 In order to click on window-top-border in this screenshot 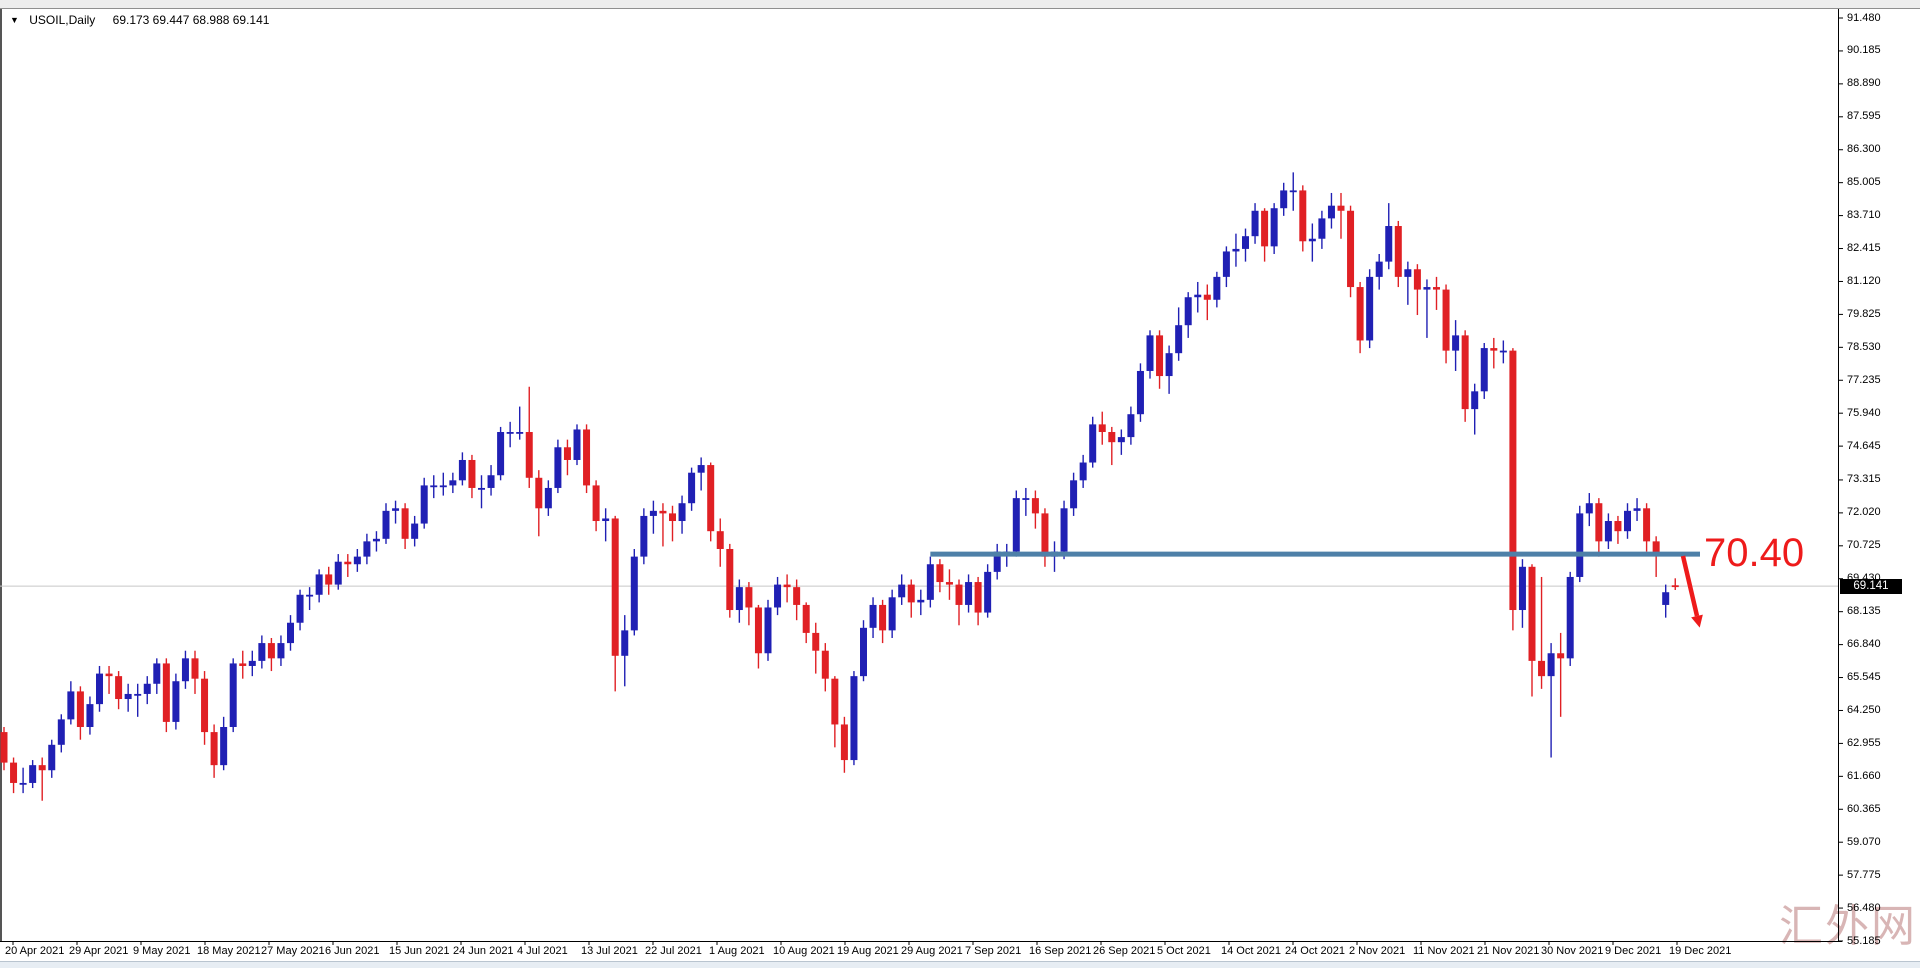, I will do `click(960, 4)`.